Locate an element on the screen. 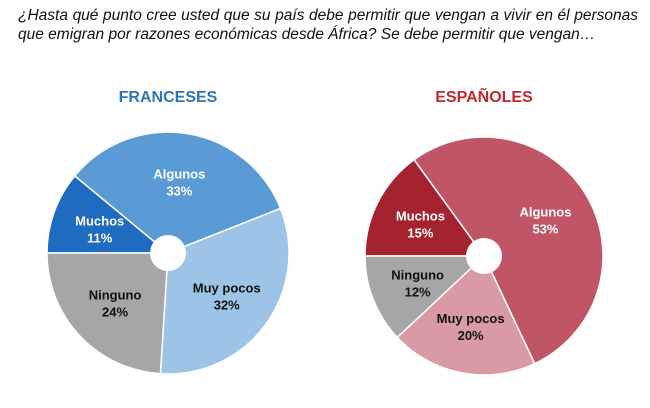  slice-value: 53% is located at coordinates (545, 229).